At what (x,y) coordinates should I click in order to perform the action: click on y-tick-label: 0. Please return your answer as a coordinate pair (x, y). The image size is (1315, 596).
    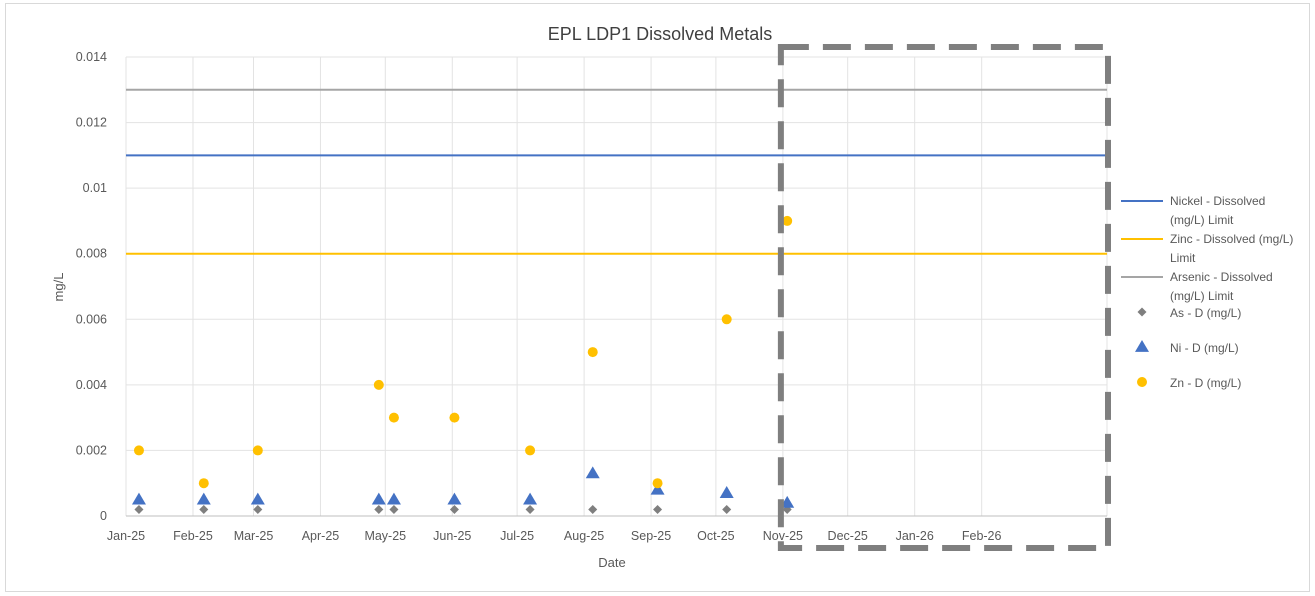
    Looking at the image, I should click on (103, 516).